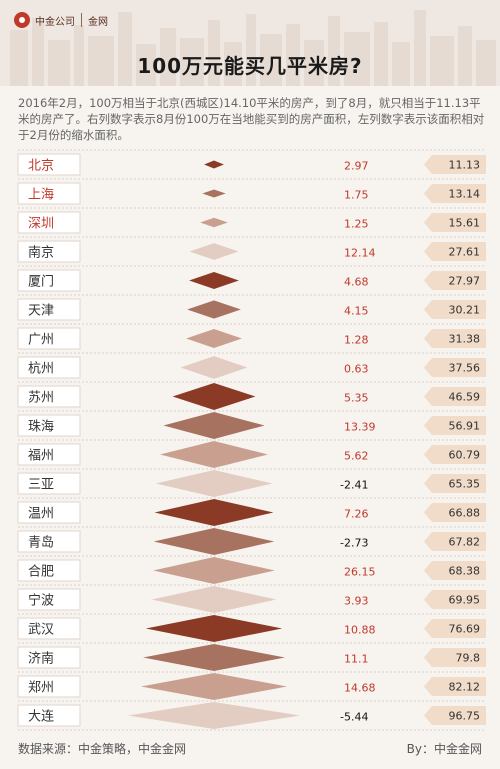 The image size is (500, 769). I want to click on area-value: 96.75, so click(465, 716).